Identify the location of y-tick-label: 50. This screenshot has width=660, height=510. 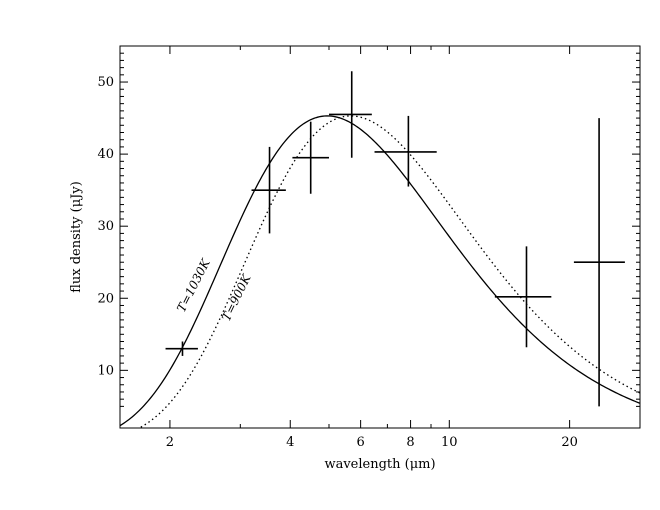
(105, 82).